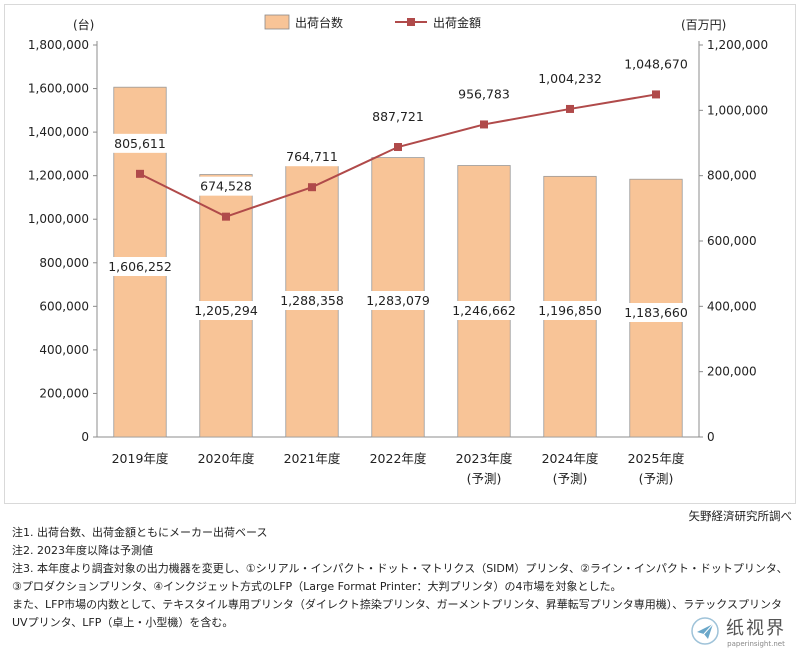 The height and width of the screenshot is (656, 800). Describe the element at coordinates (732, 176) in the screenshot. I see `y-right-tick-label: 800,000` at that location.